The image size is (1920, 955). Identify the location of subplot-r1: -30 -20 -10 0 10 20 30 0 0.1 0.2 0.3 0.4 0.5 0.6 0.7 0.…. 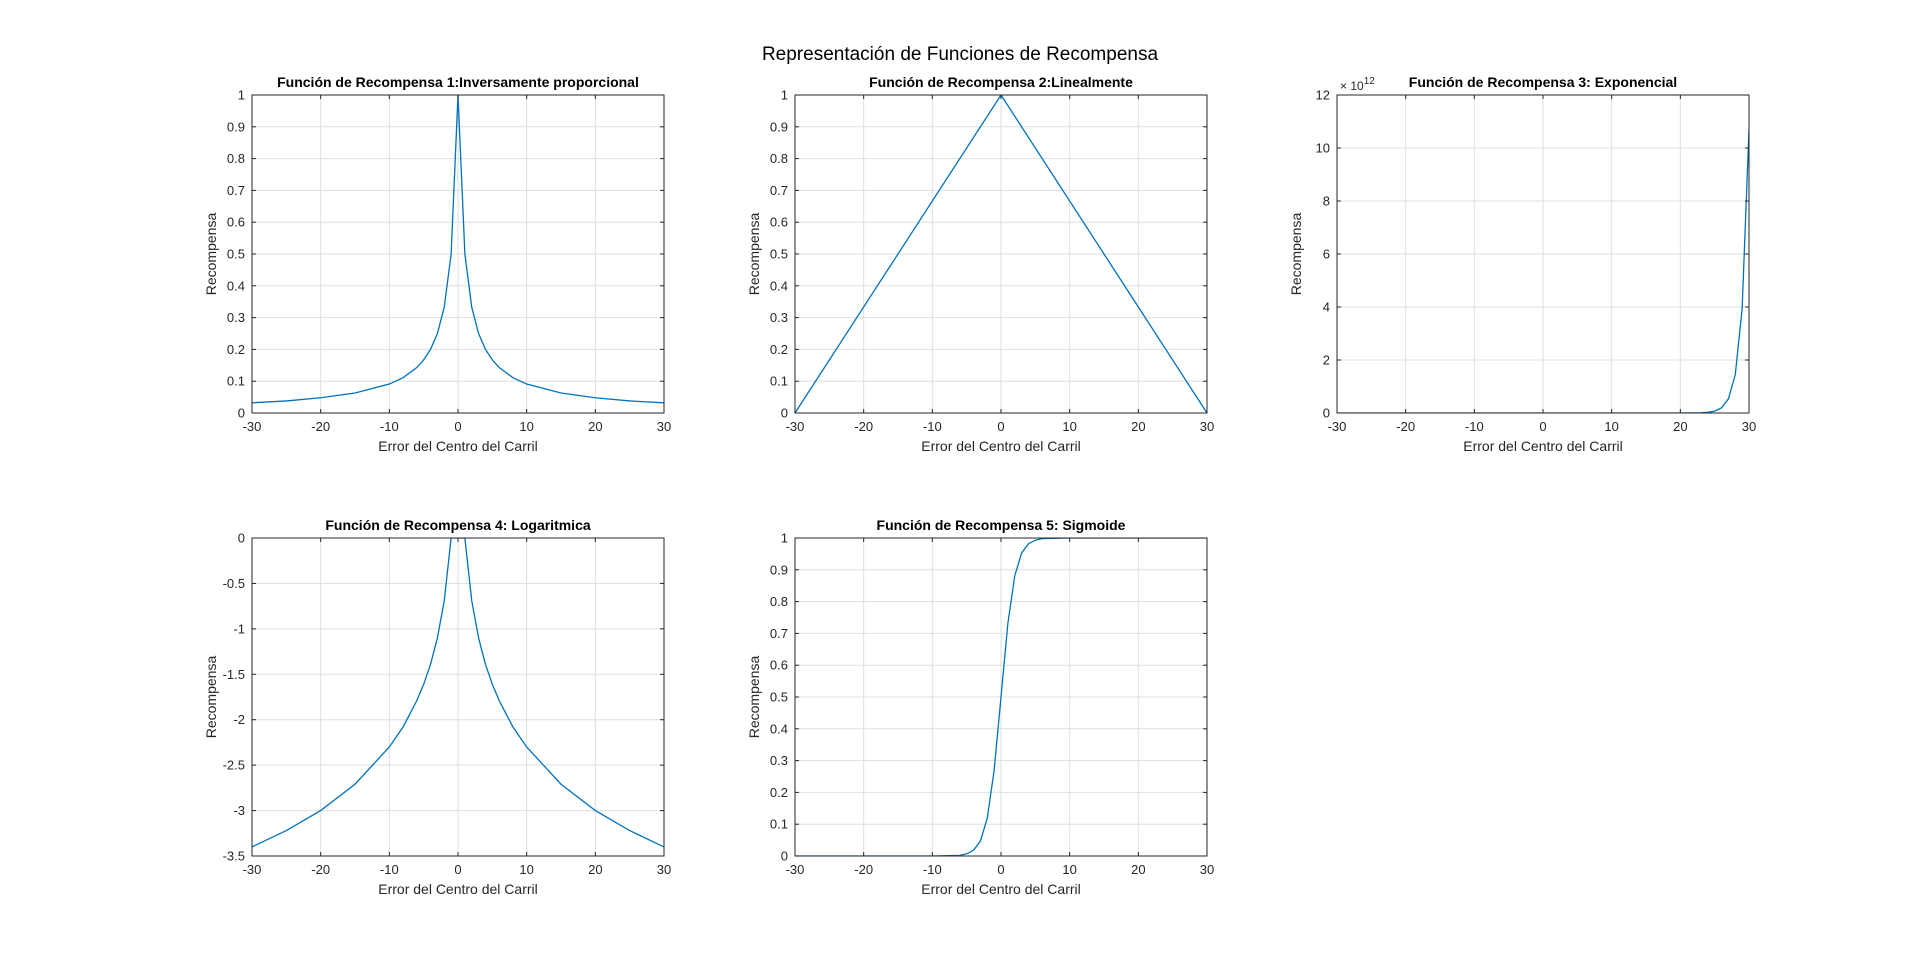
(437, 264).